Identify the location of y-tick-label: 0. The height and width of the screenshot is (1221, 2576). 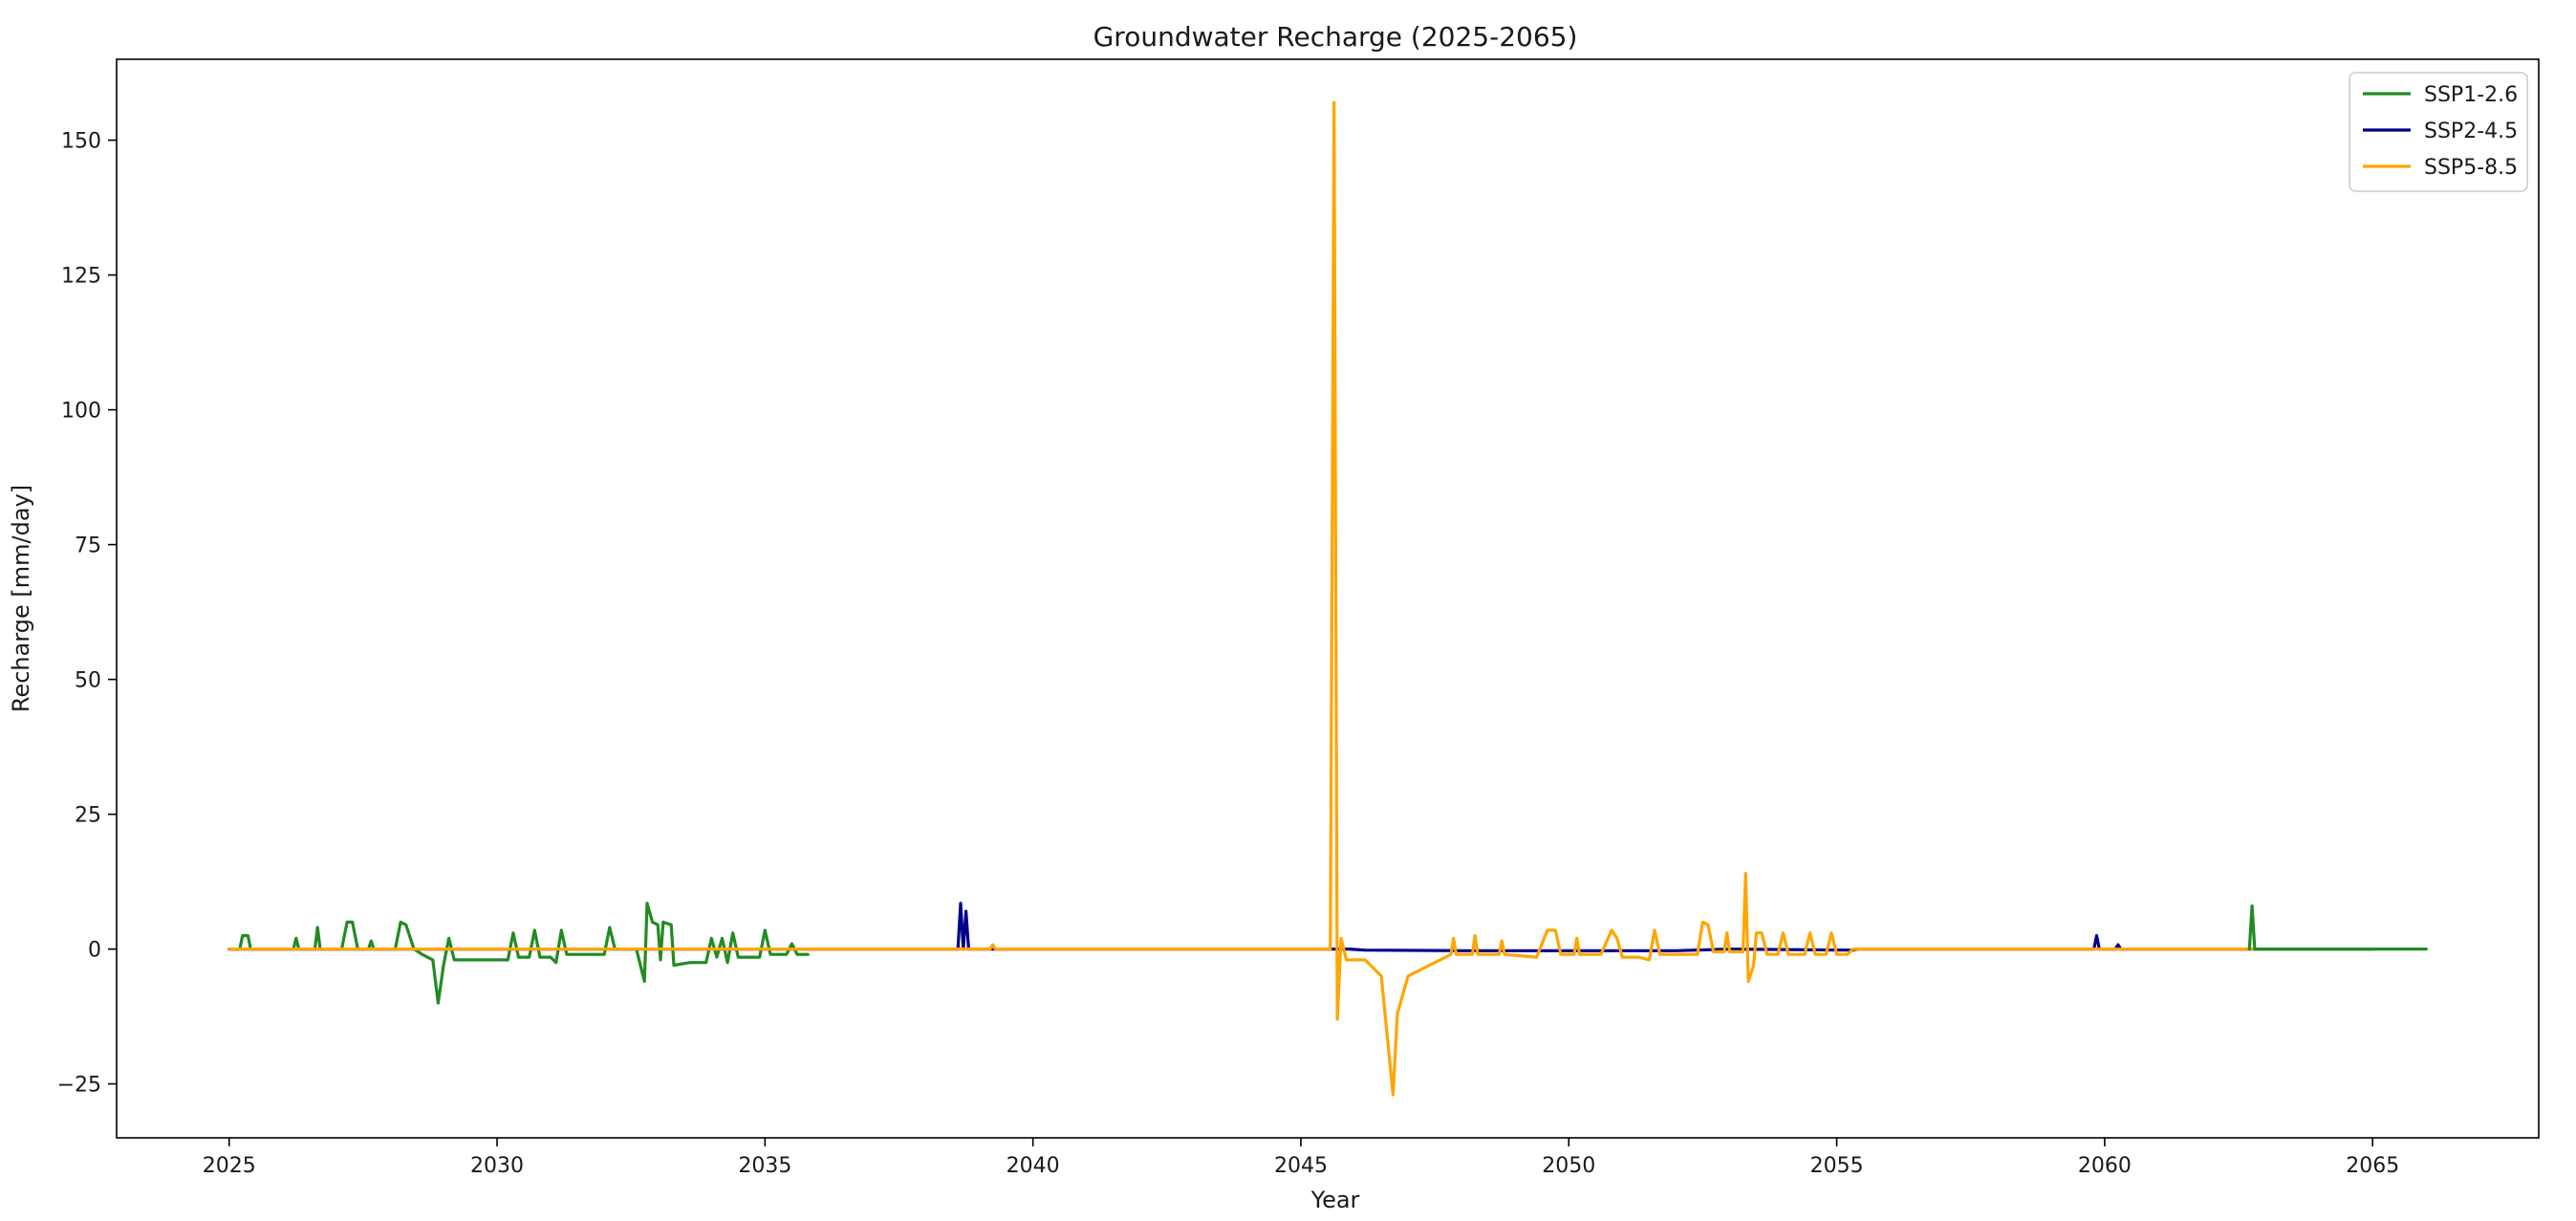
(94, 951).